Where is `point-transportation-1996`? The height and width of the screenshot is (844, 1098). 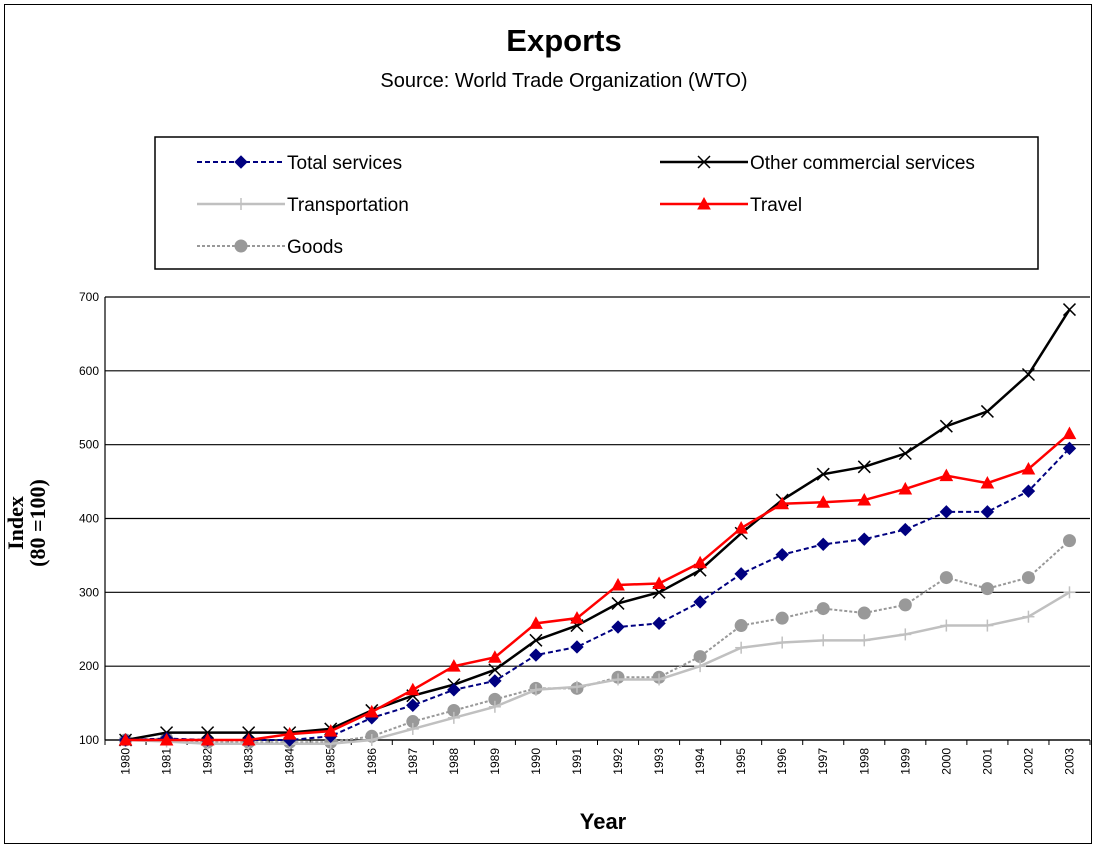 point-transportation-1996 is located at coordinates (782, 642).